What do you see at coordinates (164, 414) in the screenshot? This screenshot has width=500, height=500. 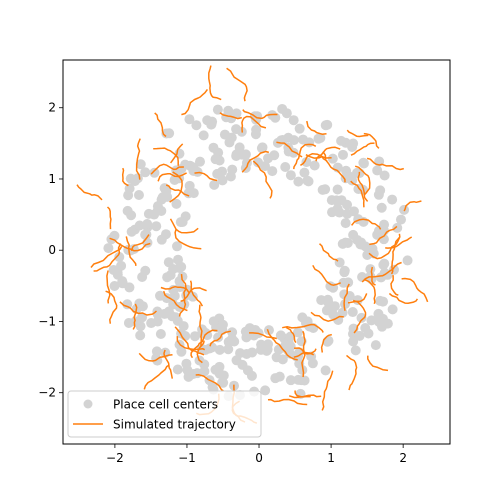 I see `legend: Place cell centers Simulated trajectory` at bounding box center [164, 414].